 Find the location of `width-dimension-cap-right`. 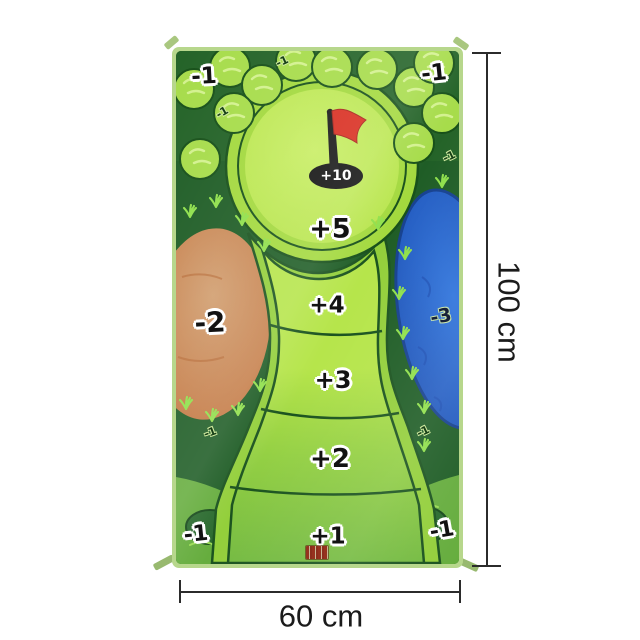

width-dimension-cap-right is located at coordinates (460, 591).